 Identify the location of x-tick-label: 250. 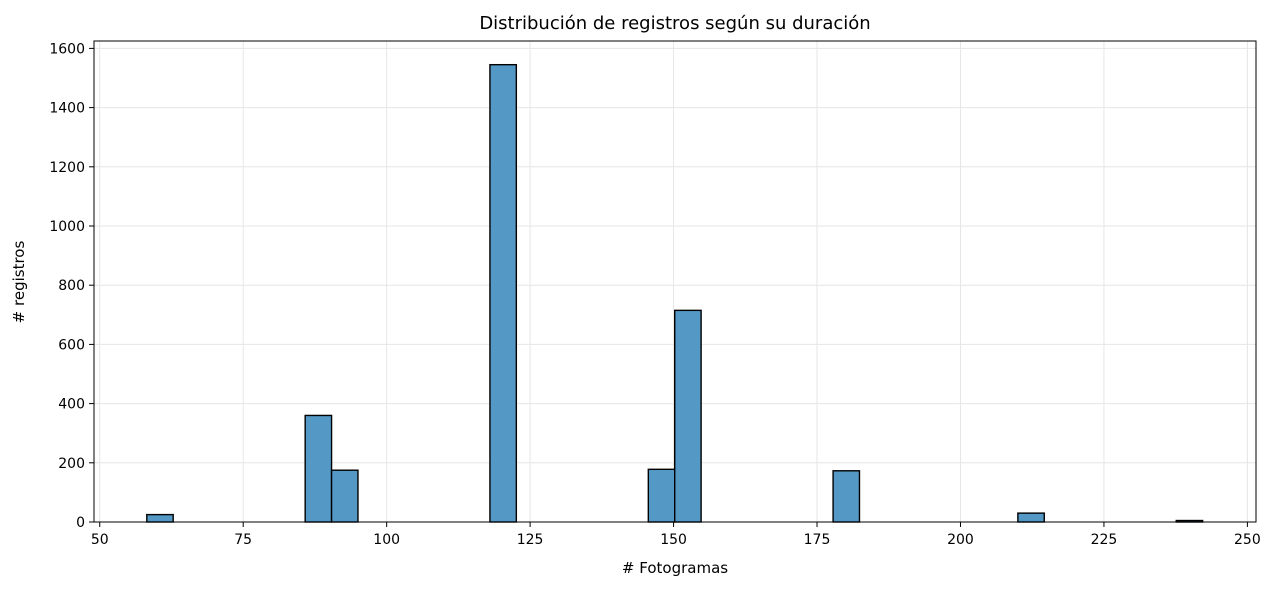
(1247, 540).